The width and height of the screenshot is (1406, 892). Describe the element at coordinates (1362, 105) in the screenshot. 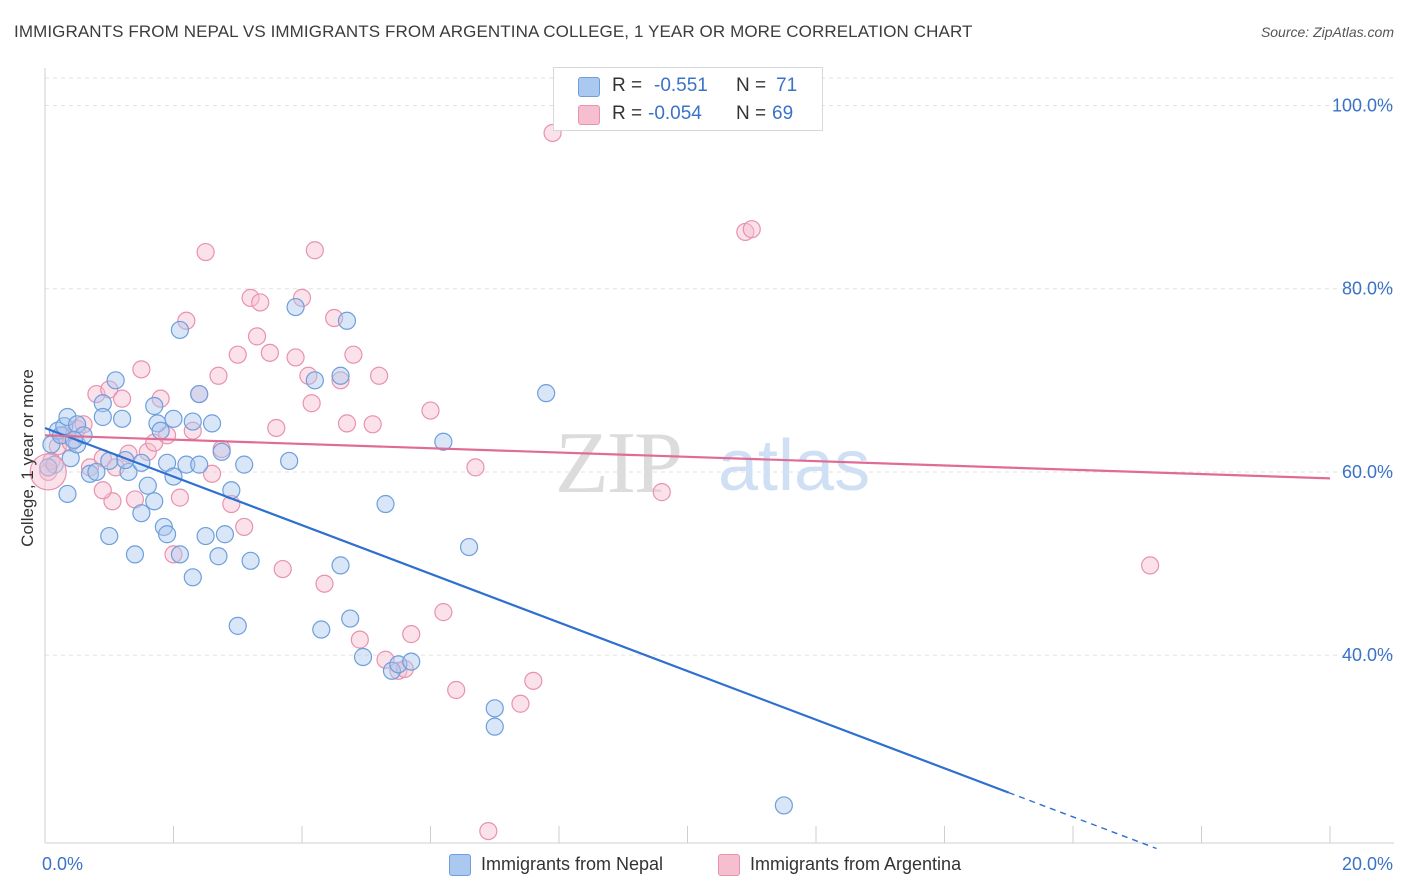

I see `y-tick-label: 100.0%` at that location.